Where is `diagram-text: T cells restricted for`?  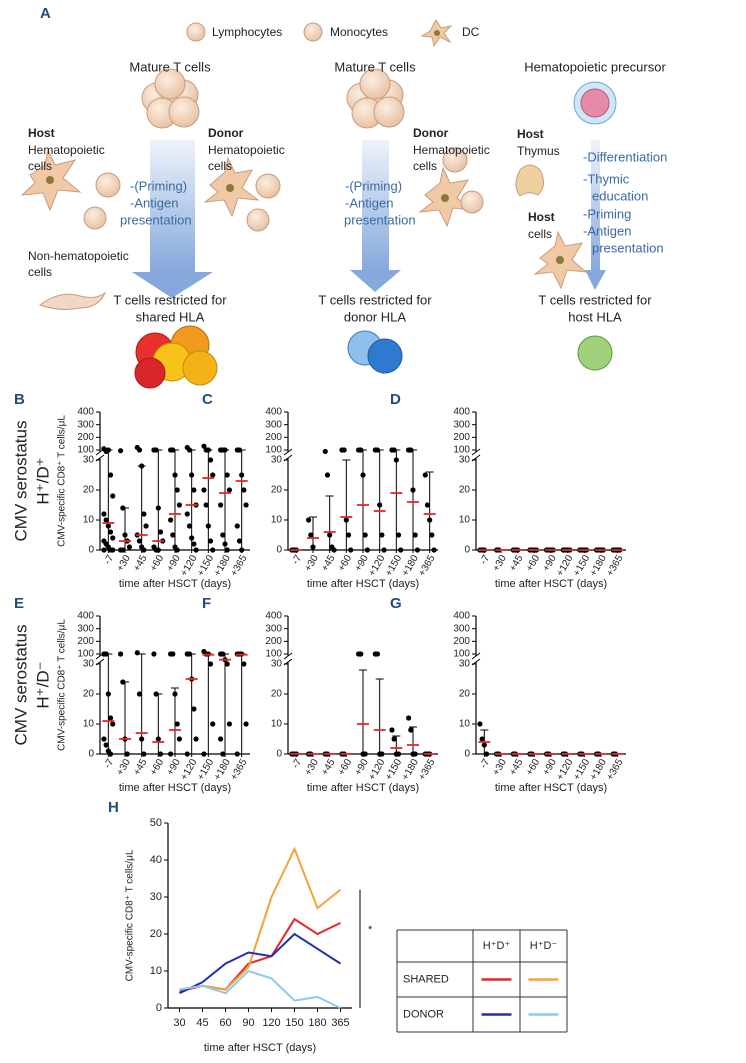
diagram-text: T cells restricted for is located at coordinates (595, 299).